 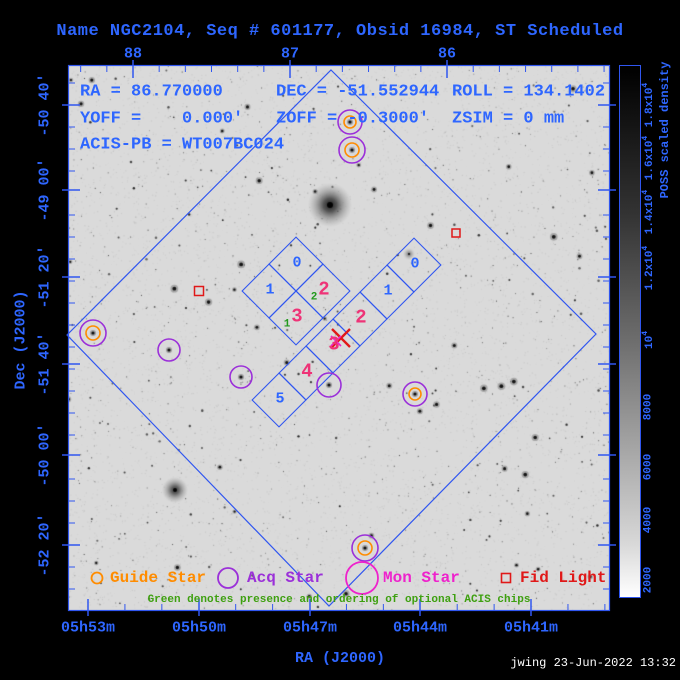 What do you see at coordinates (415, 264) in the screenshot?
I see `chip-s0-label: 0` at bounding box center [415, 264].